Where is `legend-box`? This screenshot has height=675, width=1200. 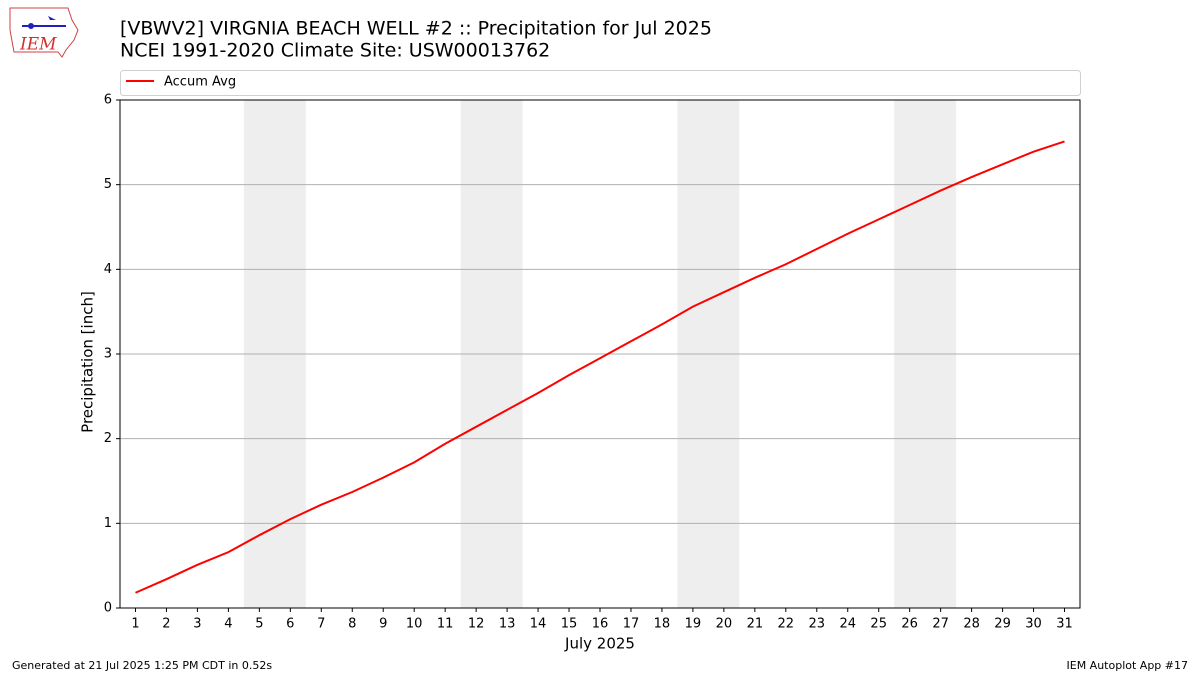 legend-box is located at coordinates (600, 83).